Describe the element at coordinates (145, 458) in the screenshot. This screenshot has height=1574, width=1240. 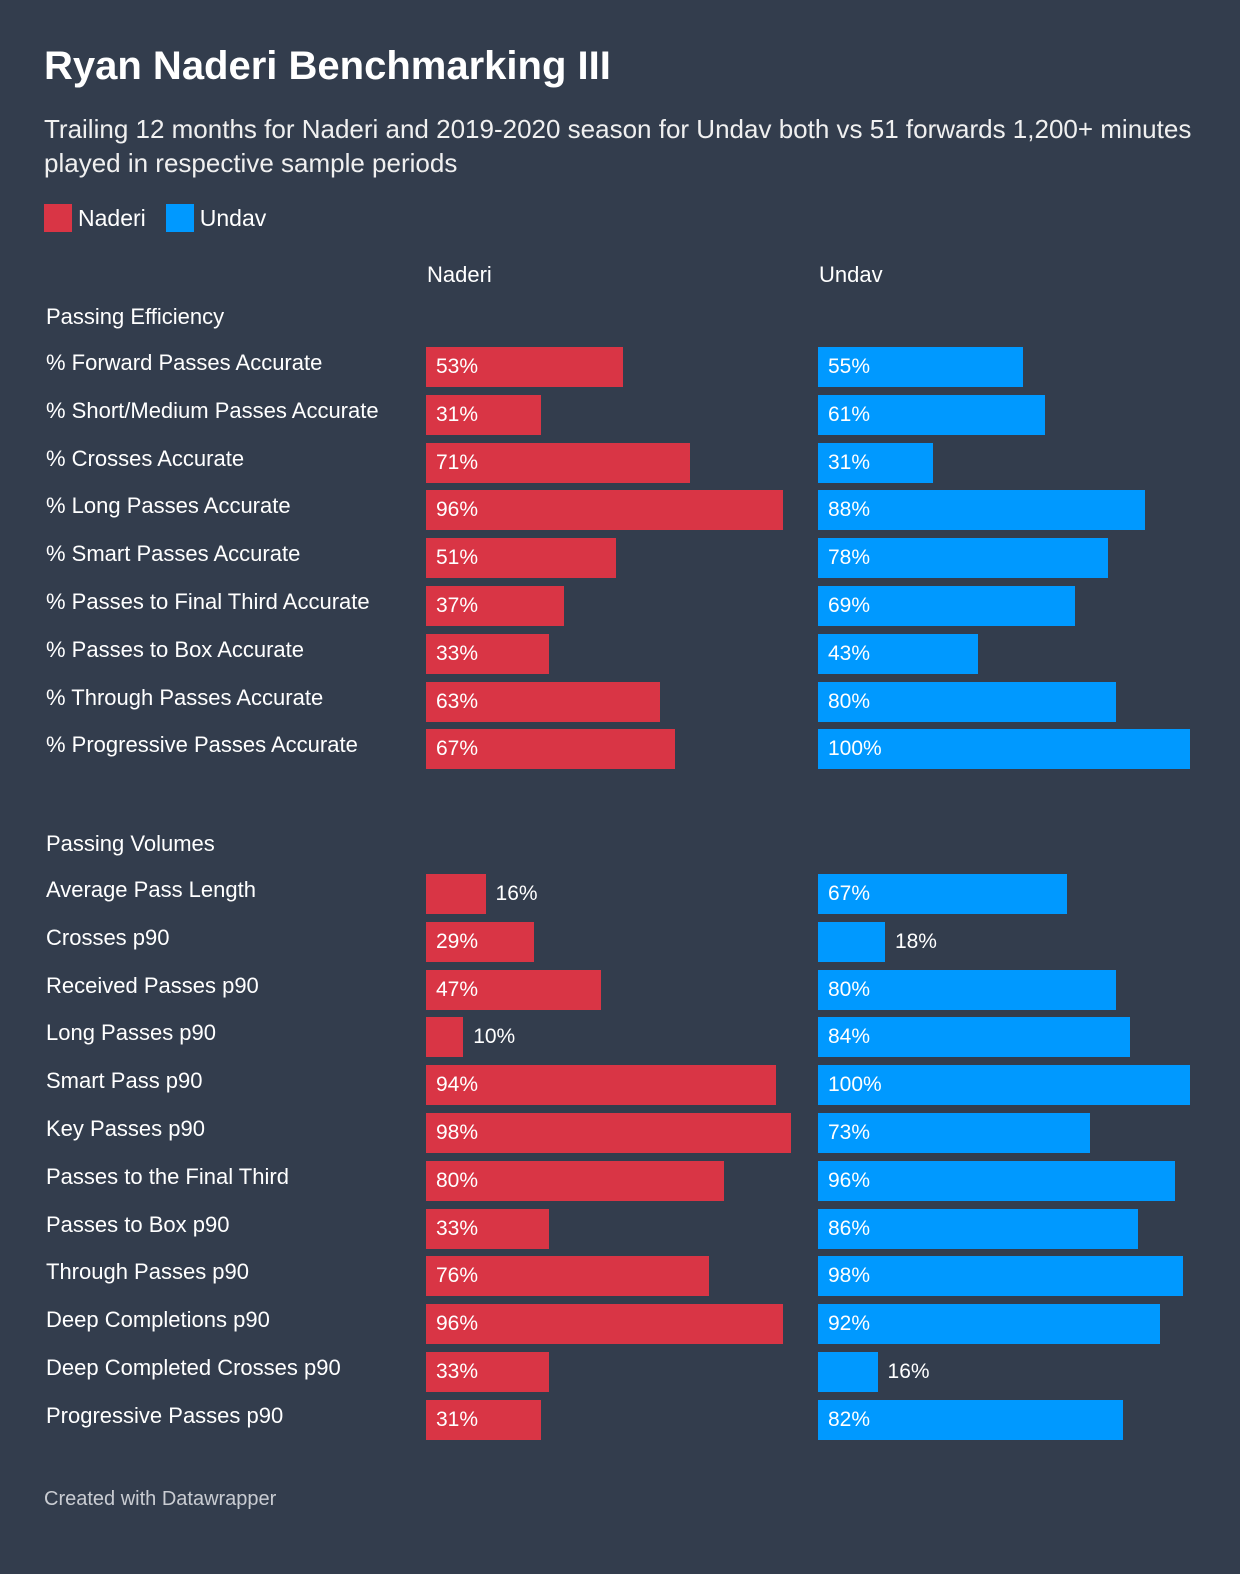
I see `row-label: % Crosses Accurate` at that location.